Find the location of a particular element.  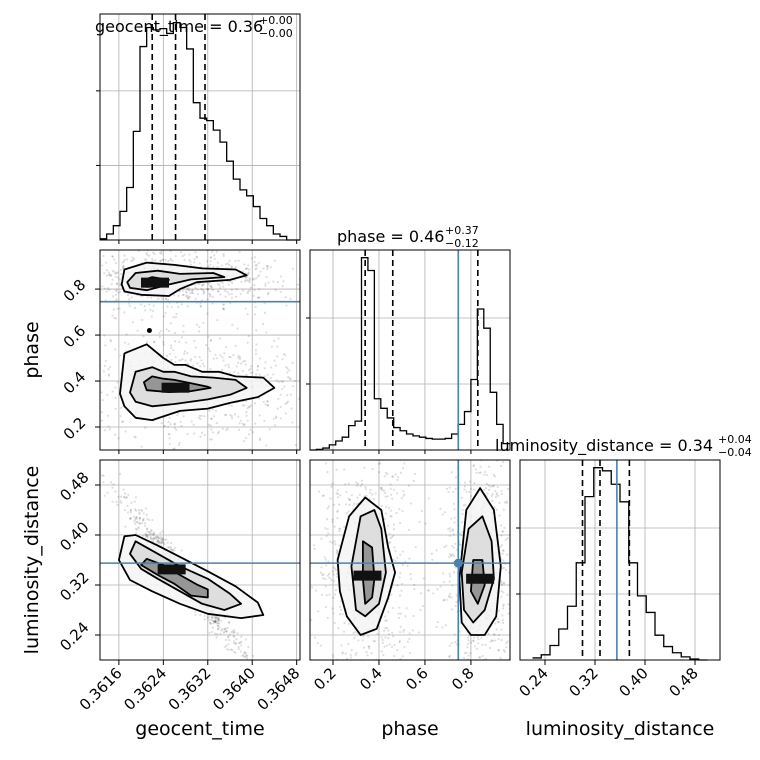

xtick-label-geocent-time-1: 0.3624 is located at coordinates (145, 689).